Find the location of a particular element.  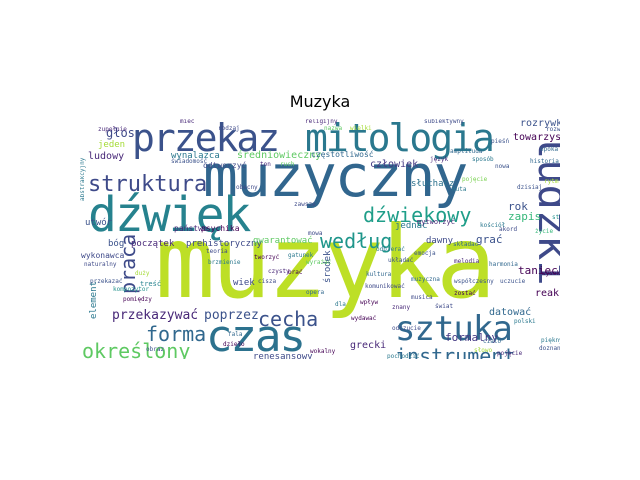

word: wiek is located at coordinates (244, 283).